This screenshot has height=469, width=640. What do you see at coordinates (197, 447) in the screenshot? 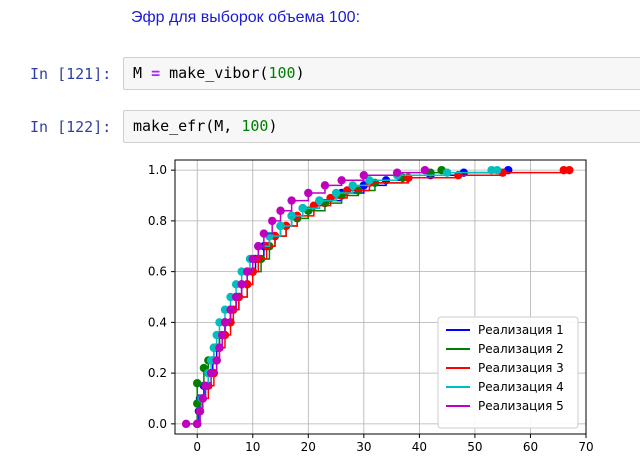
I see `x-tick-label: 0` at bounding box center [197, 447].